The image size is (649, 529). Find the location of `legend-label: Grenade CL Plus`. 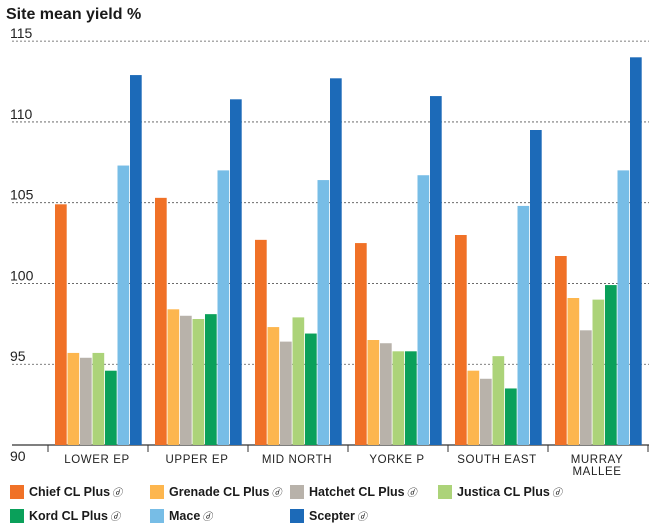

legend-label: Grenade CL Plus is located at coordinates (219, 491).